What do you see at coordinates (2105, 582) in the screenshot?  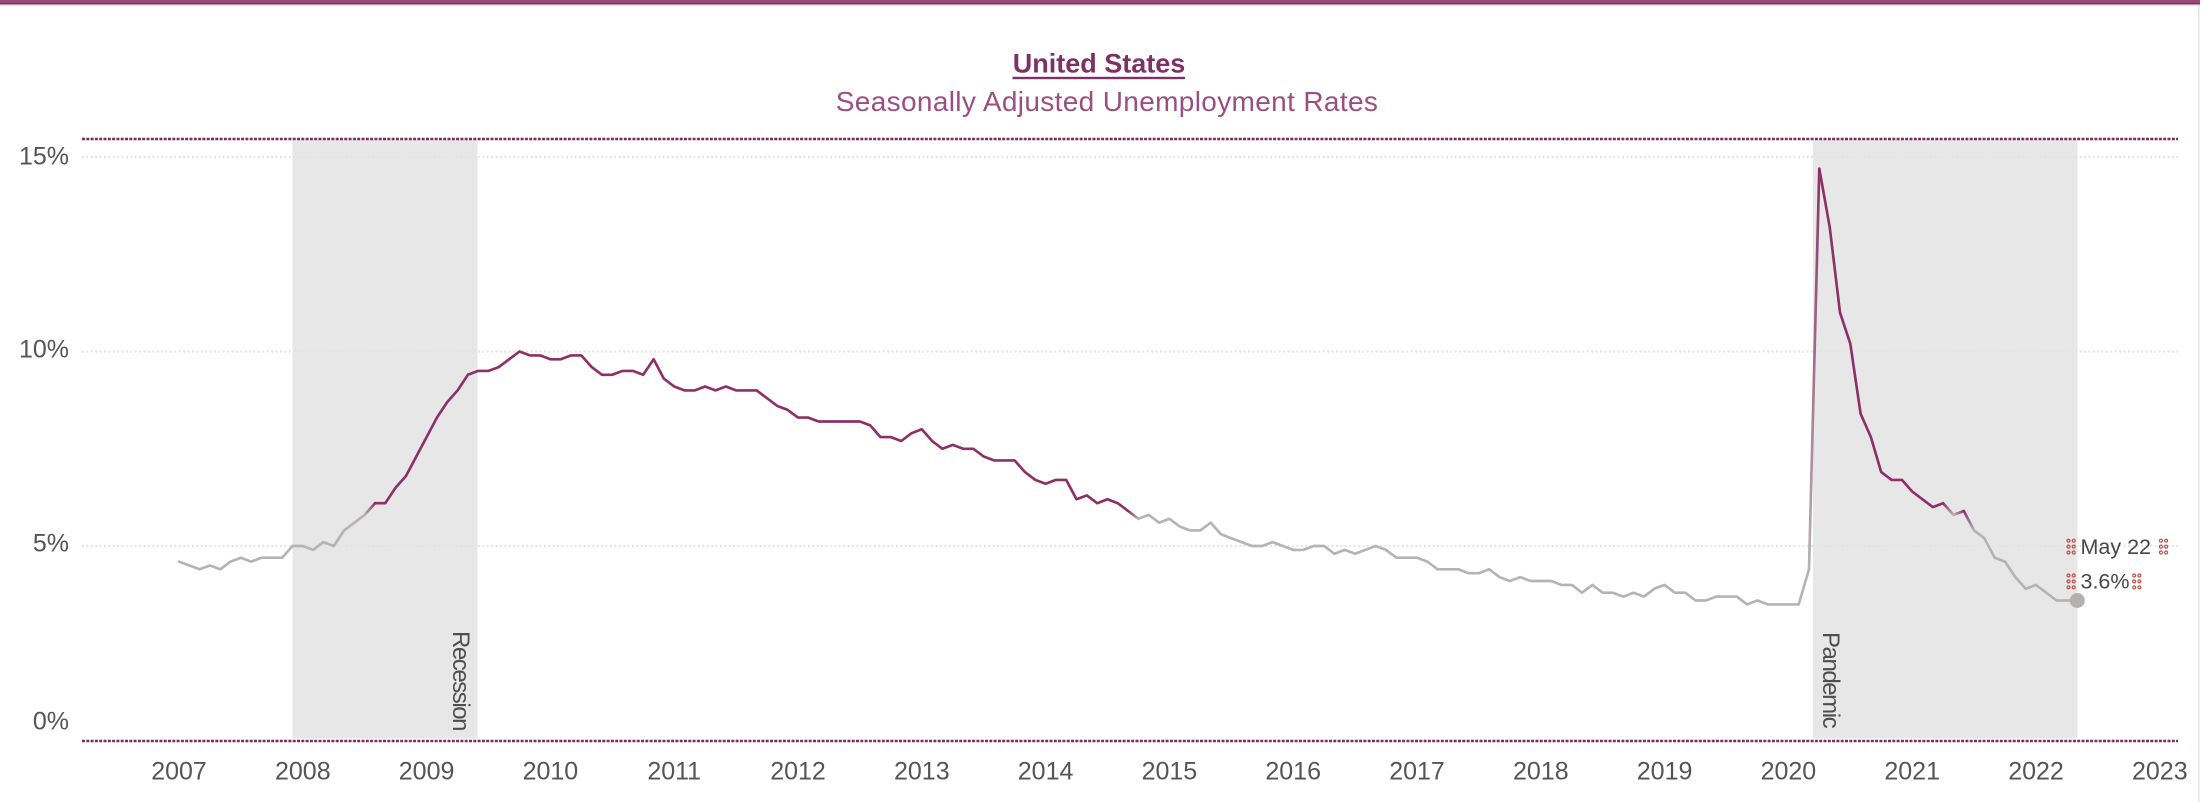 I see `svg-text: 3.6%` at bounding box center [2105, 582].